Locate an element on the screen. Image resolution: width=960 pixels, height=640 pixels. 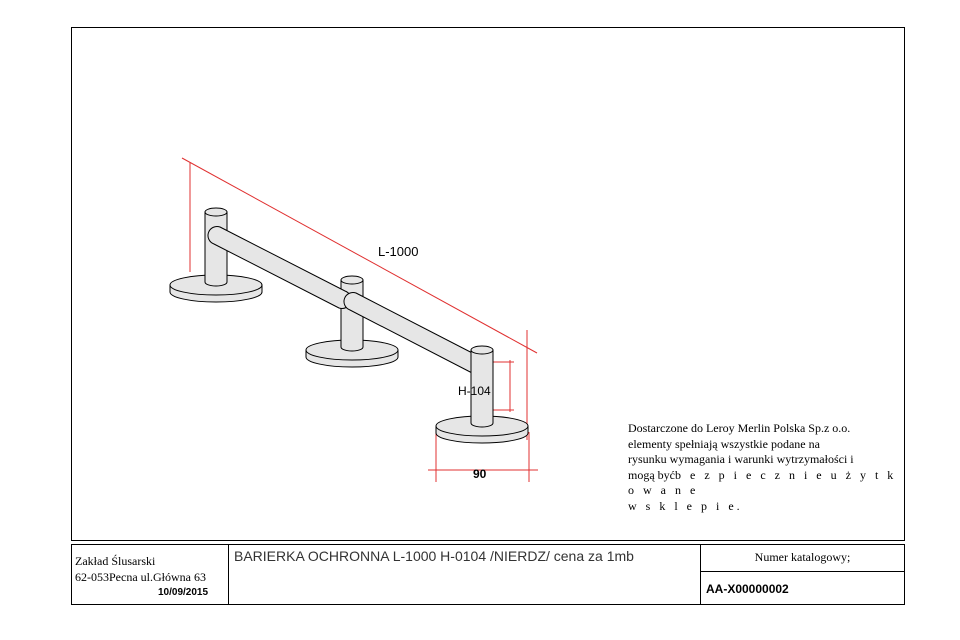
length-label: L-1000 is located at coordinates (398, 251).